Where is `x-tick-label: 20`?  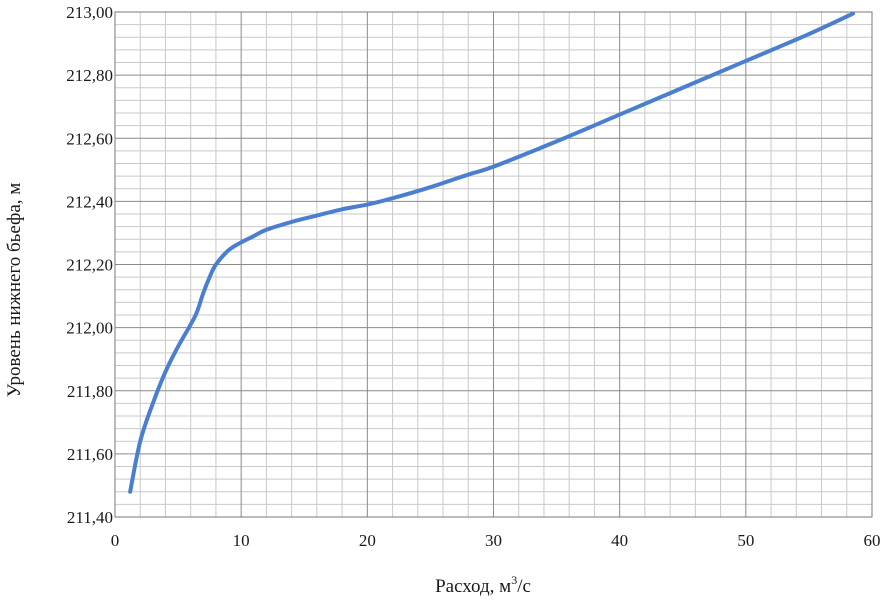
x-tick-label: 20 is located at coordinates (367, 540).